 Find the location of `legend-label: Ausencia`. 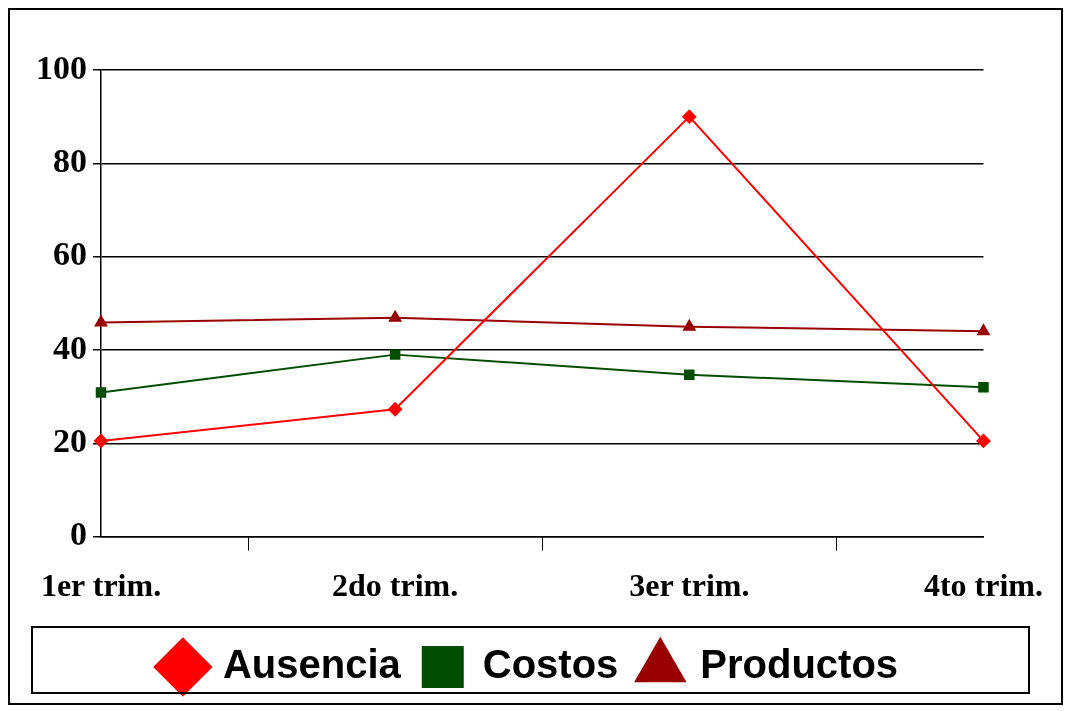

legend-label: Ausencia is located at coordinates (312, 664).